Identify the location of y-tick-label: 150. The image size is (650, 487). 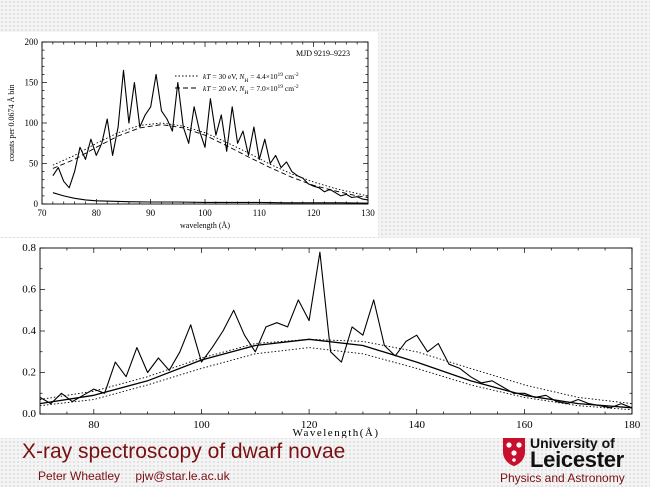
(32, 83).